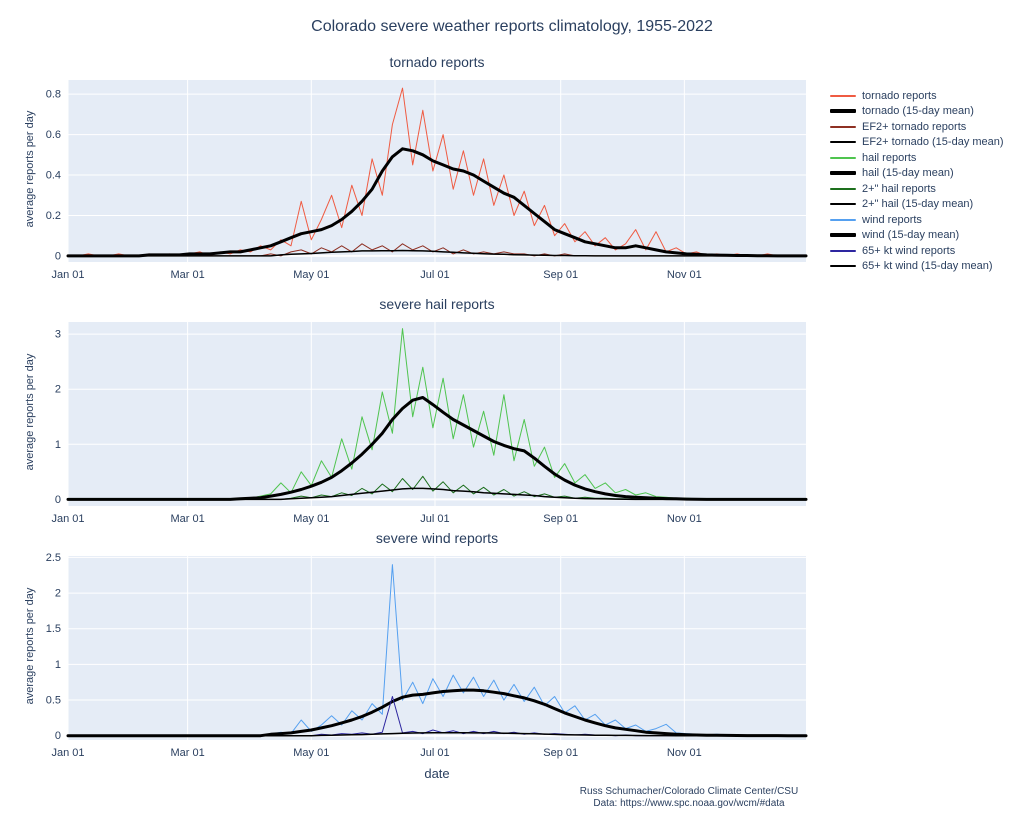 This screenshot has height=819, width=1024. I want to click on series-ef2-tornado-15-day-mean, so click(437, 253).